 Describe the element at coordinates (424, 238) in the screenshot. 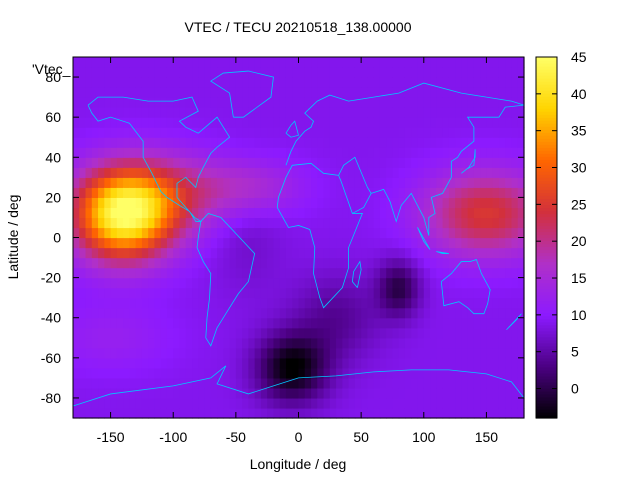

I see `coastline` at that location.